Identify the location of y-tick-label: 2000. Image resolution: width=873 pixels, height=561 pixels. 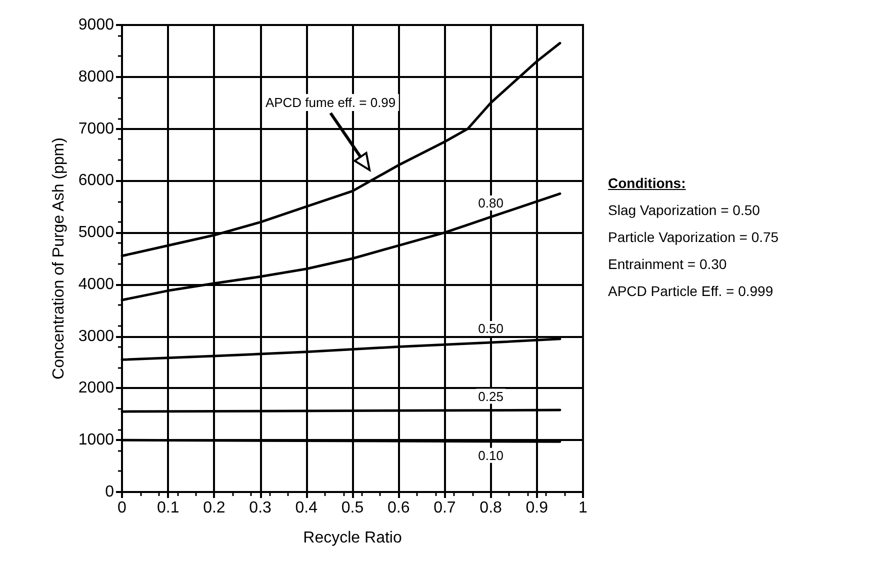
(96, 388).